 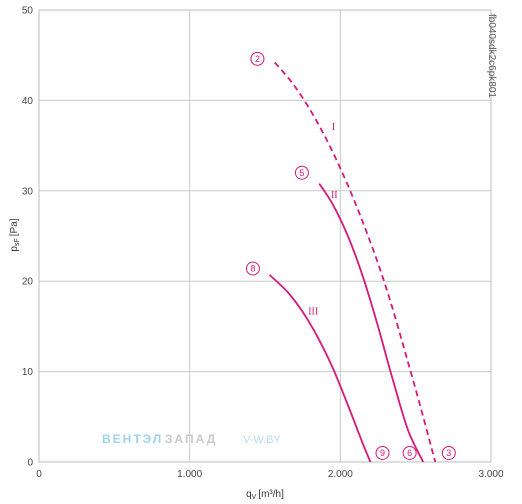 What do you see at coordinates (320, 368) in the screenshot?
I see `curve-iii` at bounding box center [320, 368].